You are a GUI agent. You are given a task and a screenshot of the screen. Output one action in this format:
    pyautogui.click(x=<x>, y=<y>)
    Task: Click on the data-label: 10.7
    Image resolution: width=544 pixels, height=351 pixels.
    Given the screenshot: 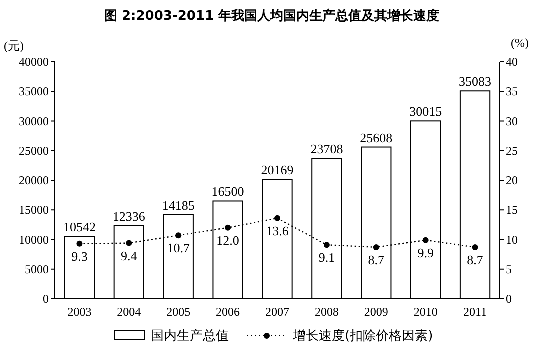 What is the action you would take?
    pyautogui.click(x=178, y=248)
    